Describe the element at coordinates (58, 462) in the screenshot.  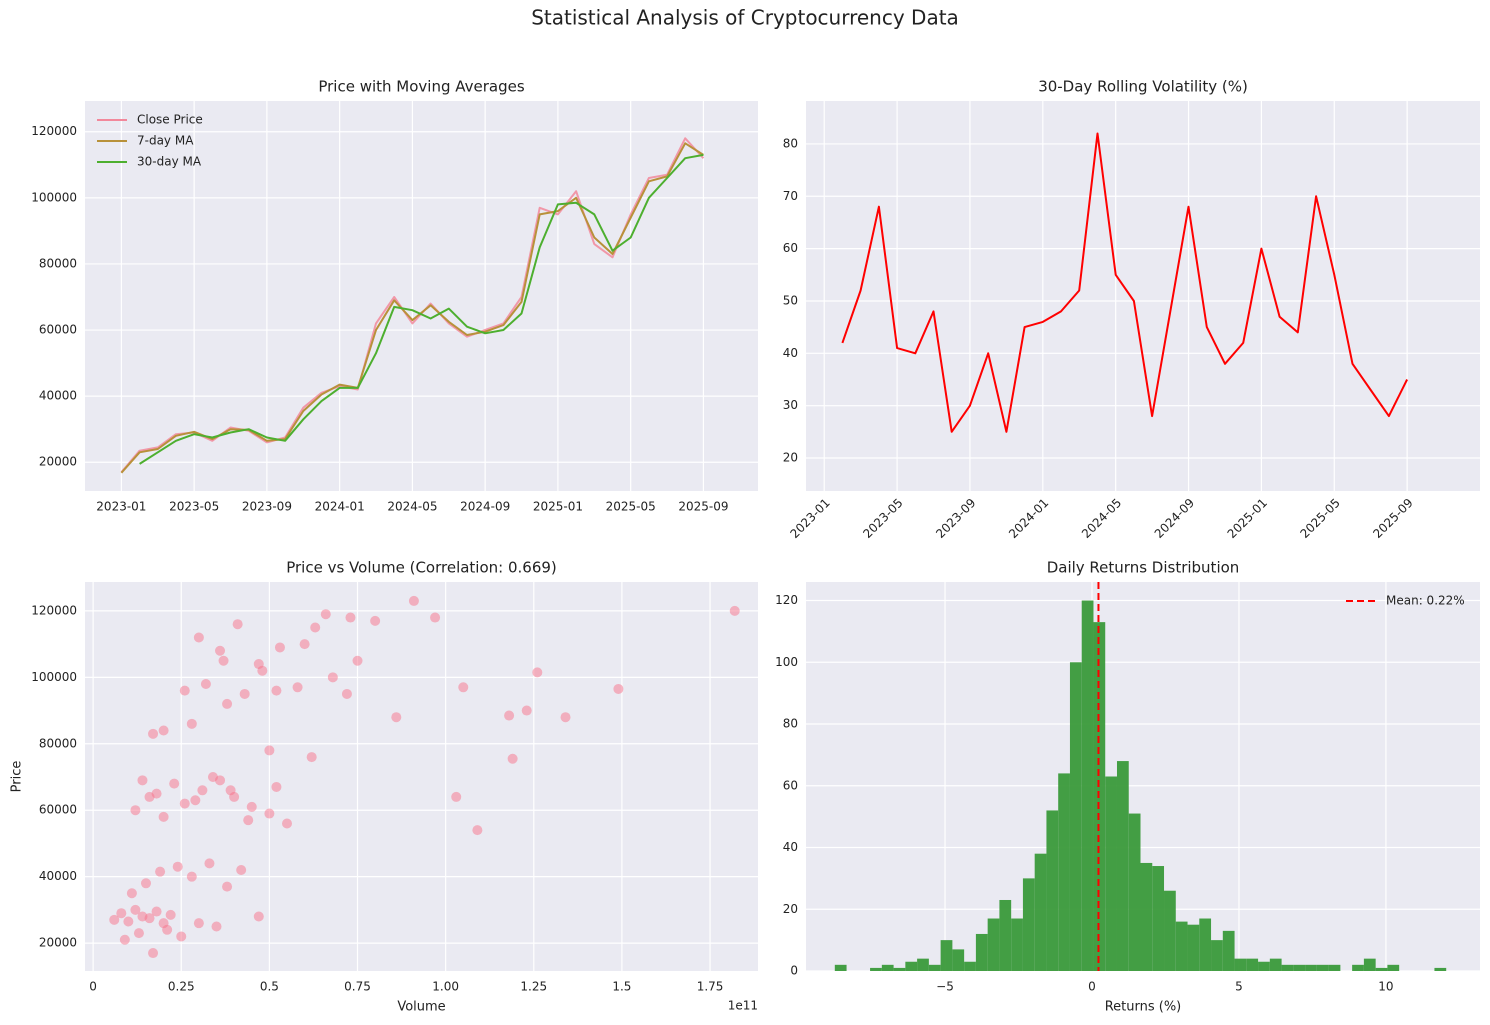
I see `y-tick-label: 20000` at that location.